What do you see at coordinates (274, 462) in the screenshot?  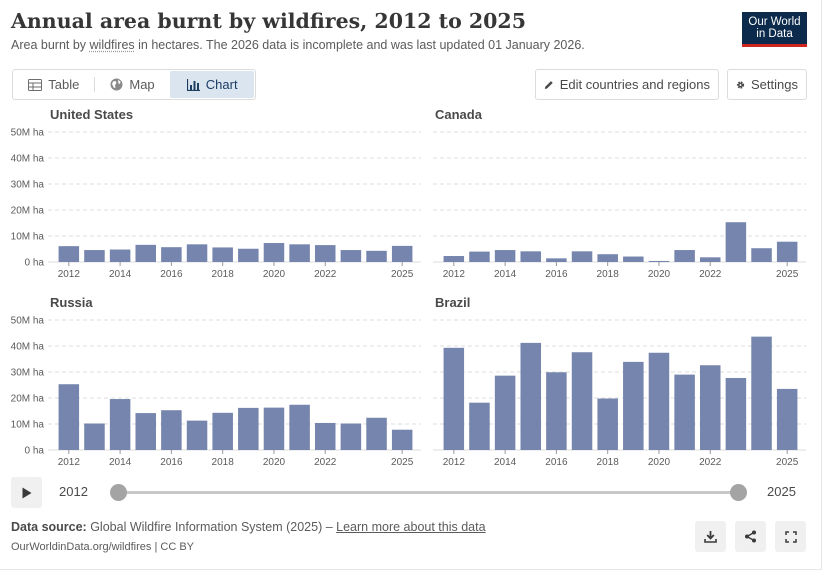 I see `x-tick-label-russia: 2020` at bounding box center [274, 462].